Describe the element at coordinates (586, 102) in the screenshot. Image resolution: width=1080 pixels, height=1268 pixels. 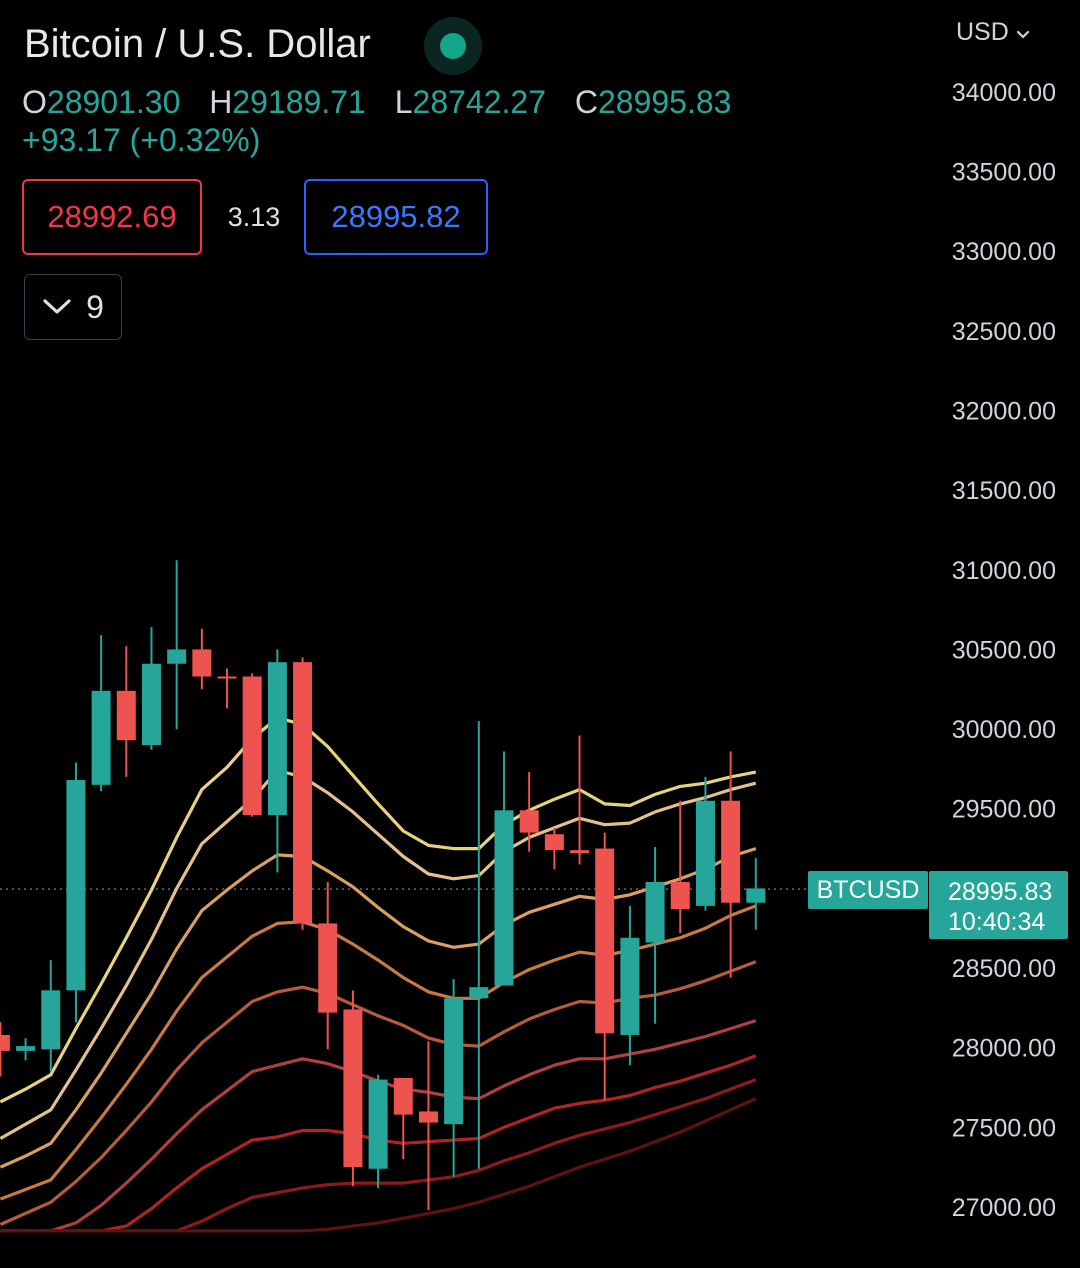
I see `close-label: C` at that location.